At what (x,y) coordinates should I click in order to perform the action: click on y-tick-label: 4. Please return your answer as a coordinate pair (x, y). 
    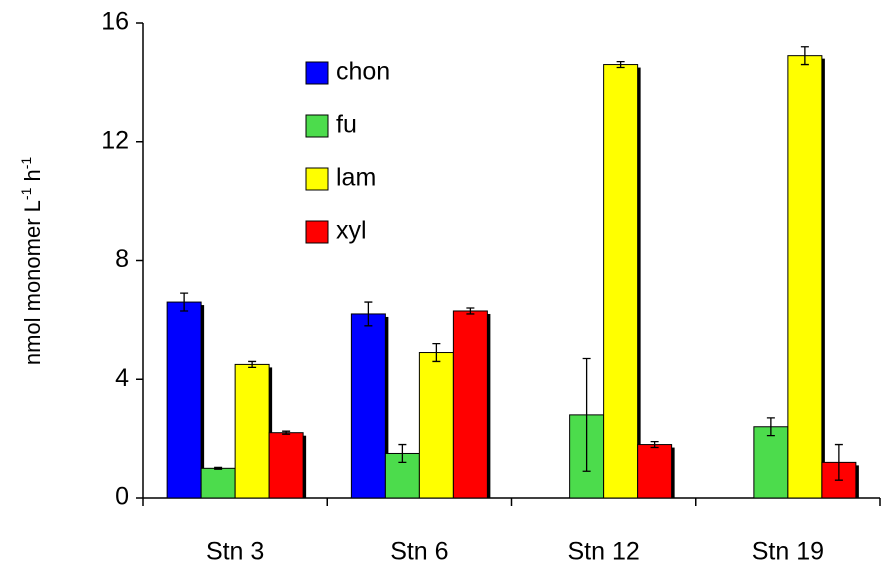
    Looking at the image, I should click on (122, 378).